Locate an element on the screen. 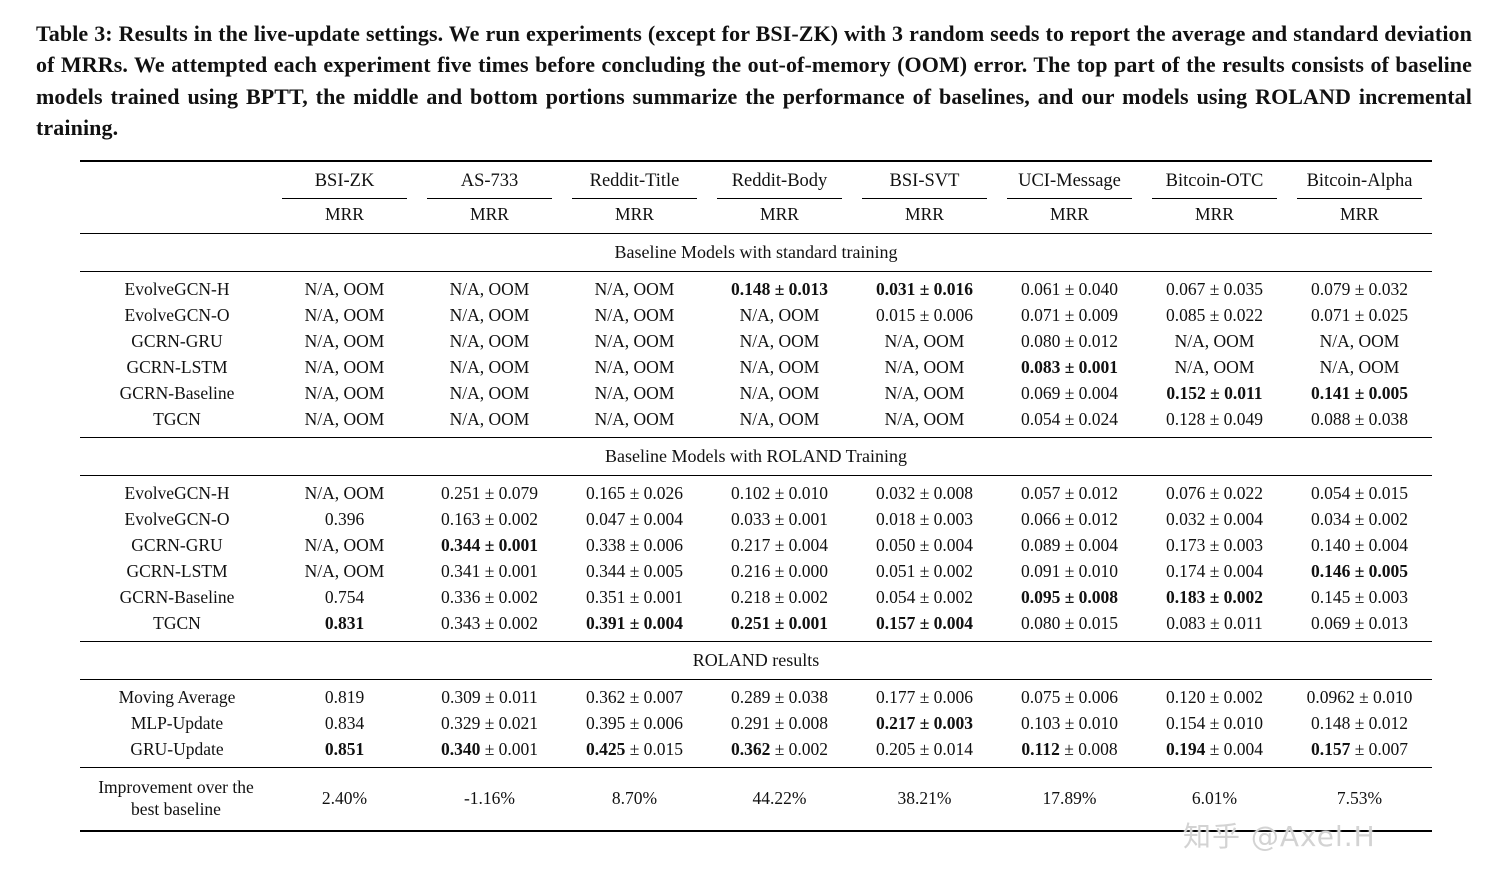 The width and height of the screenshot is (1510, 893). metric-cell-empty is located at coordinates (176, 216).